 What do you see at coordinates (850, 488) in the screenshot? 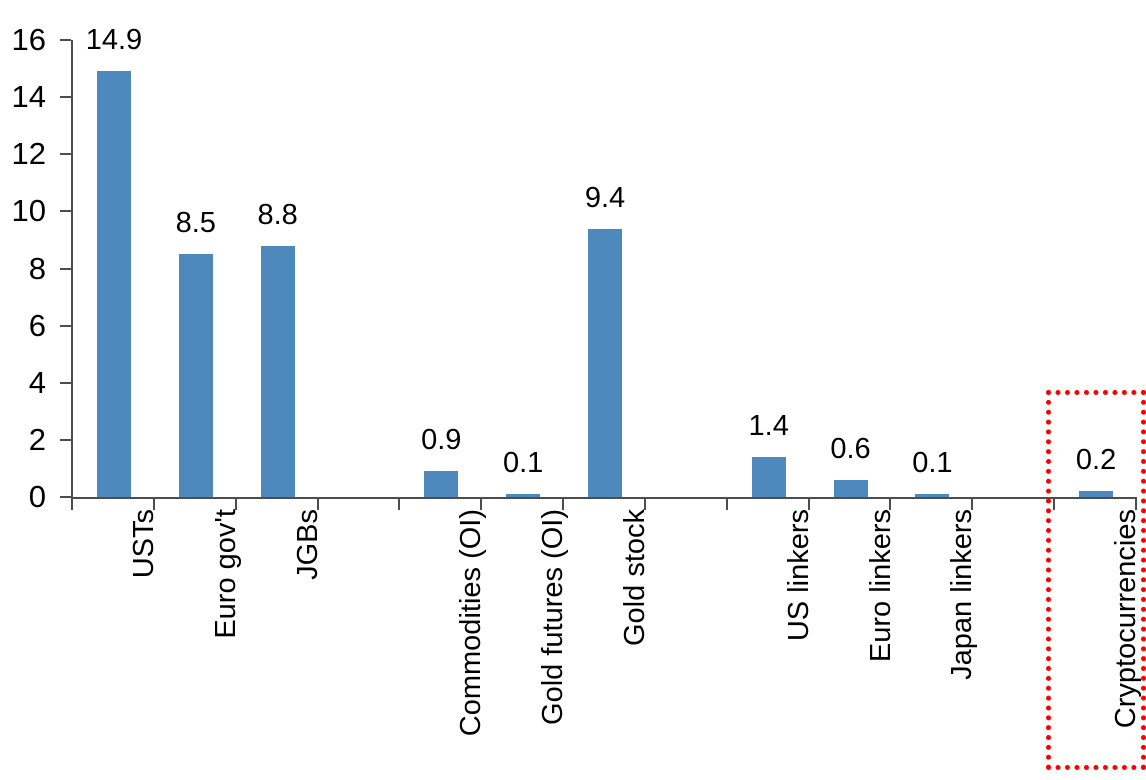
I see `bar-euro-linkers` at bounding box center [850, 488].